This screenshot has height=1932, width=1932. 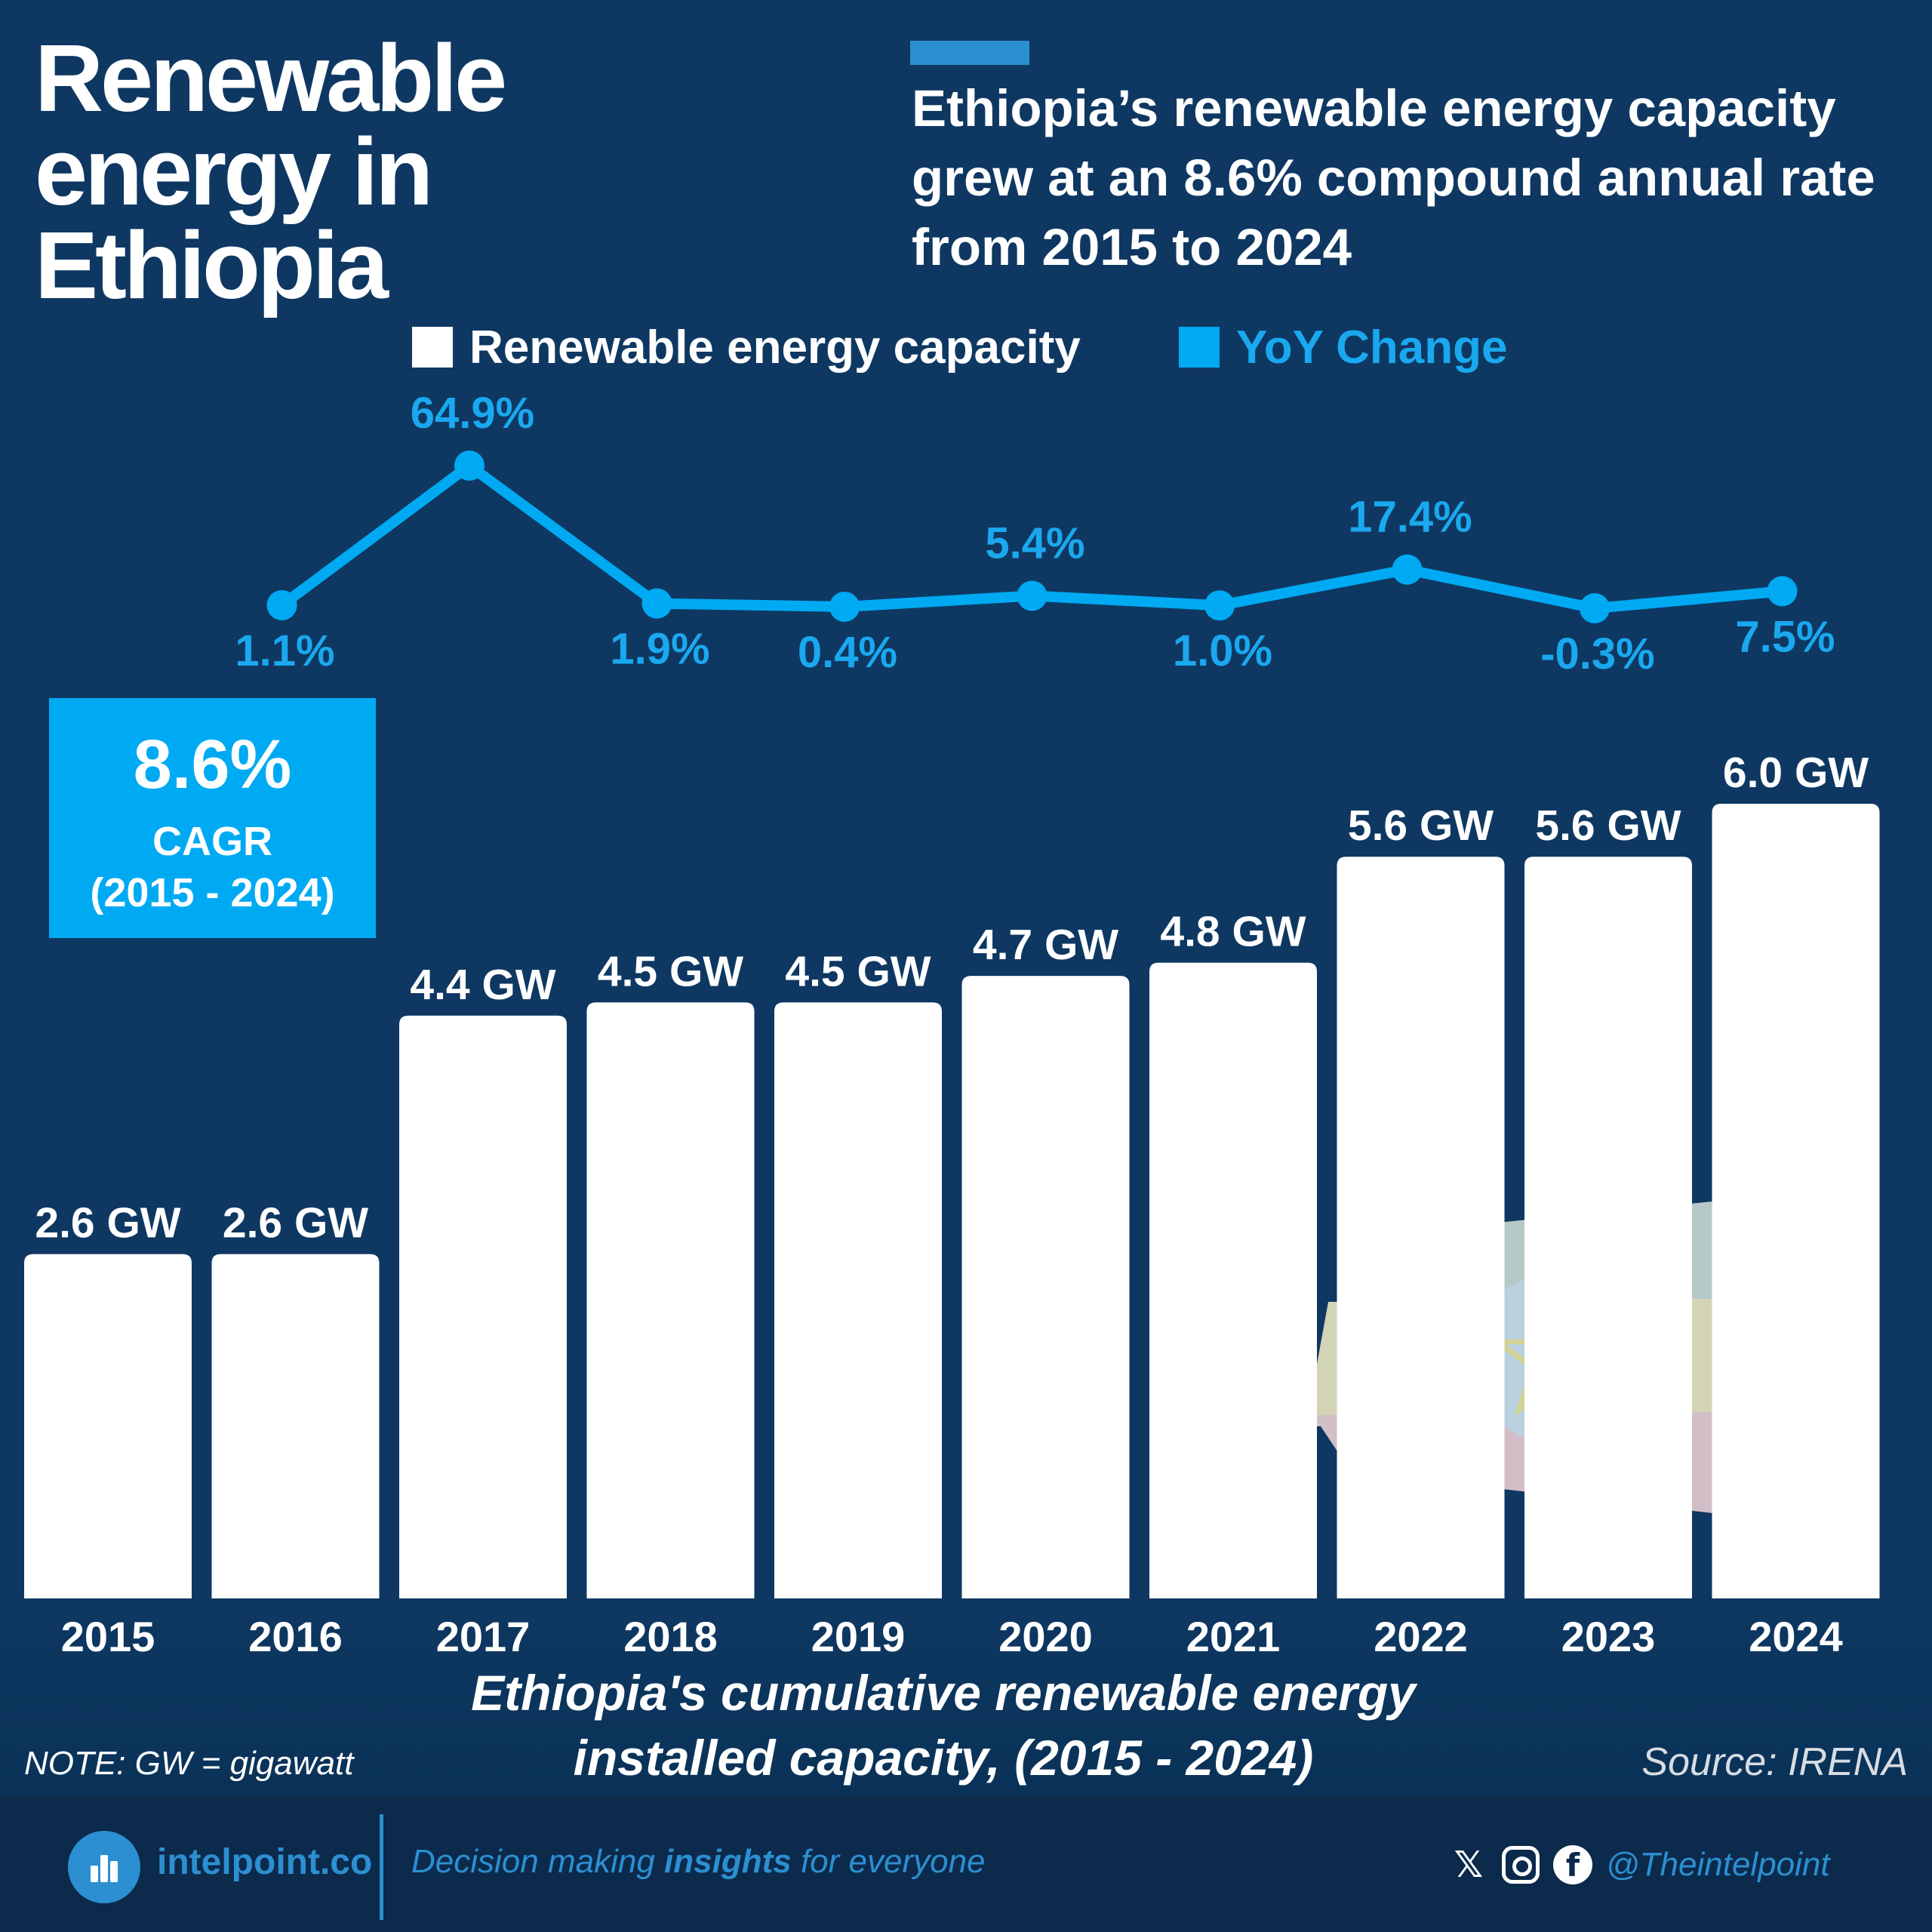 What do you see at coordinates (1421, 1227) in the screenshot?
I see `bar-2022` at bounding box center [1421, 1227].